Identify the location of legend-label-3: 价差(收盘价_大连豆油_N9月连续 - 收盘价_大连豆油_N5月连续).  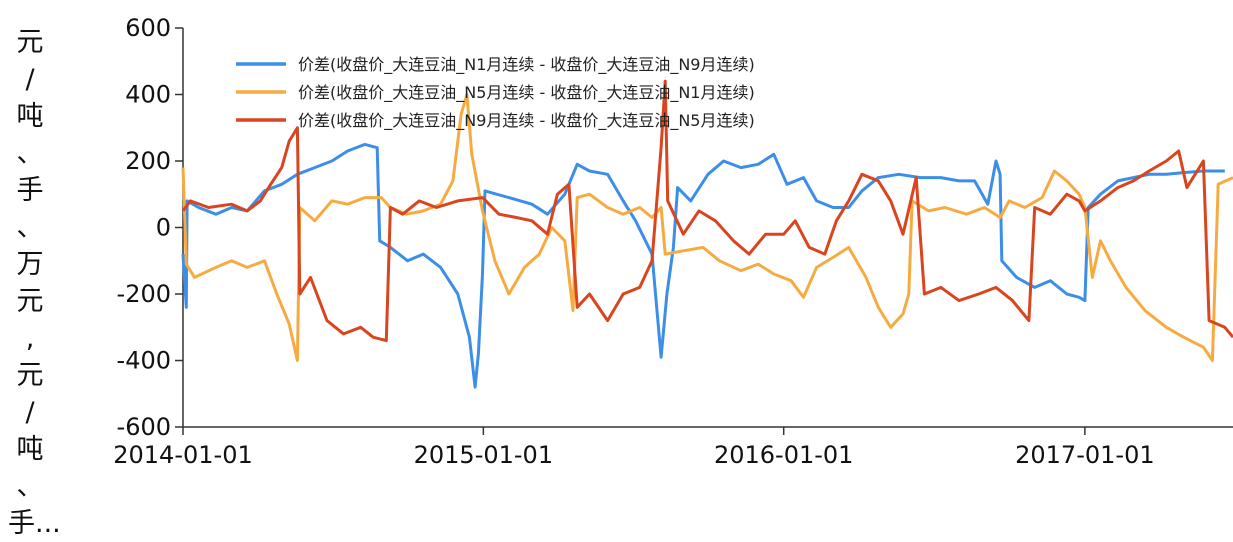
(526, 121).